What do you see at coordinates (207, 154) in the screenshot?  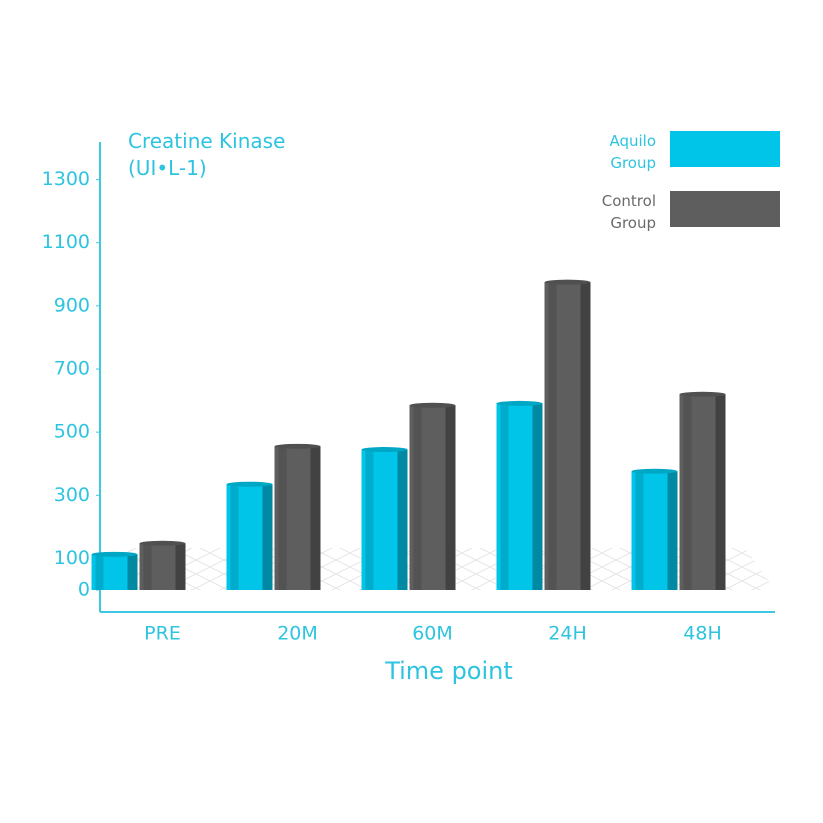 I see `y-axis-title: Creatine Kinase (UI•L-1)` at bounding box center [207, 154].